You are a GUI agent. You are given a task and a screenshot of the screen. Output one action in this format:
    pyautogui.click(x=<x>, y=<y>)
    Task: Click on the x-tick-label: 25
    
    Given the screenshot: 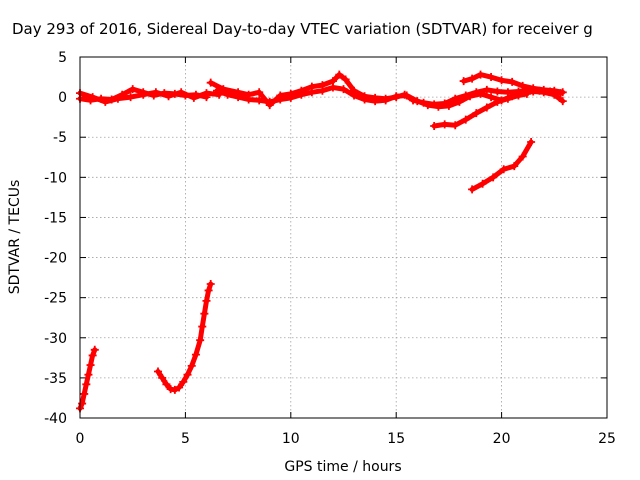 What is the action you would take?
    pyautogui.click(x=607, y=439)
    